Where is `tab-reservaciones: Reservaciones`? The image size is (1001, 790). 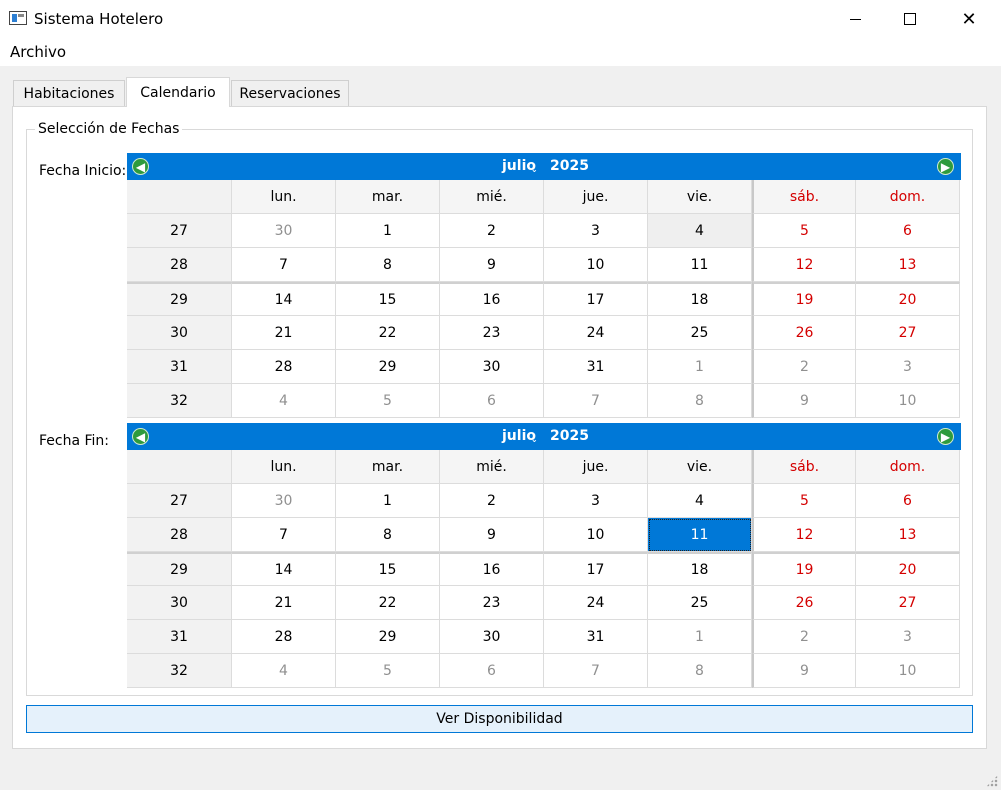
tab-reservaciones: Reservaciones is located at coordinates (290, 93).